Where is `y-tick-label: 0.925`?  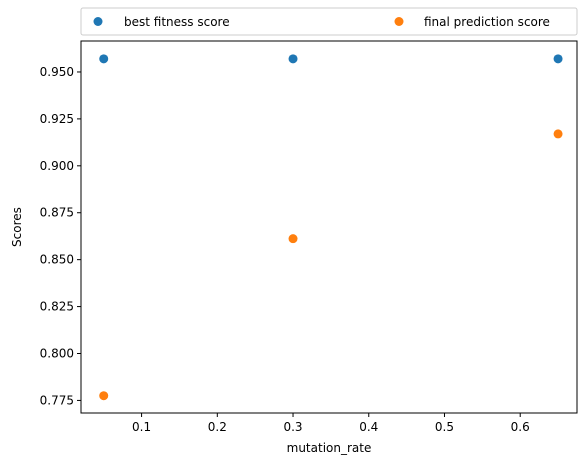
y-tick-label: 0.925 is located at coordinates (57, 119).